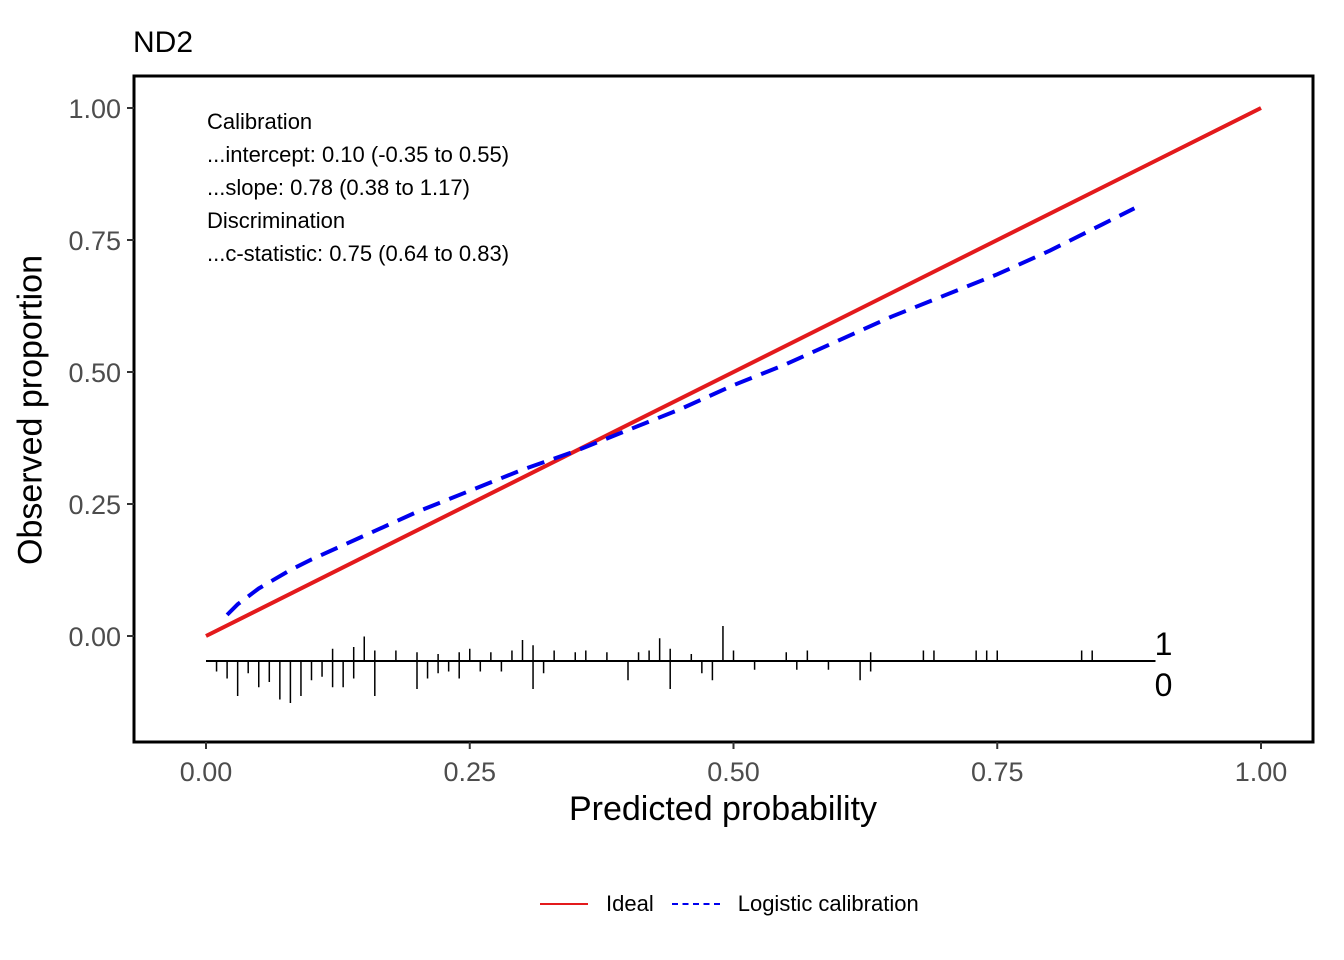 The width and height of the screenshot is (1344, 960). What do you see at coordinates (30, 410) in the screenshot?
I see `y-axis-title: Observed proportion` at bounding box center [30, 410].